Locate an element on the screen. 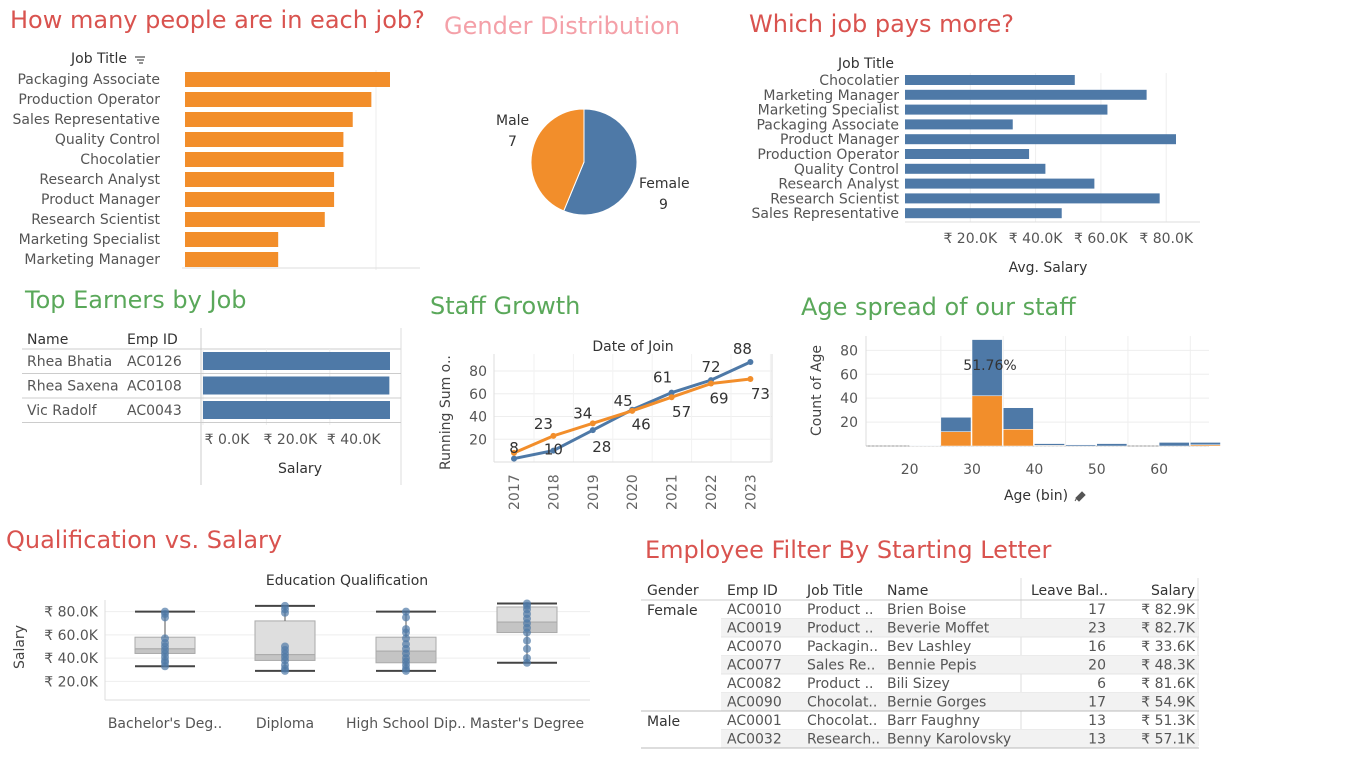  col-header: Gender is located at coordinates (673, 591).